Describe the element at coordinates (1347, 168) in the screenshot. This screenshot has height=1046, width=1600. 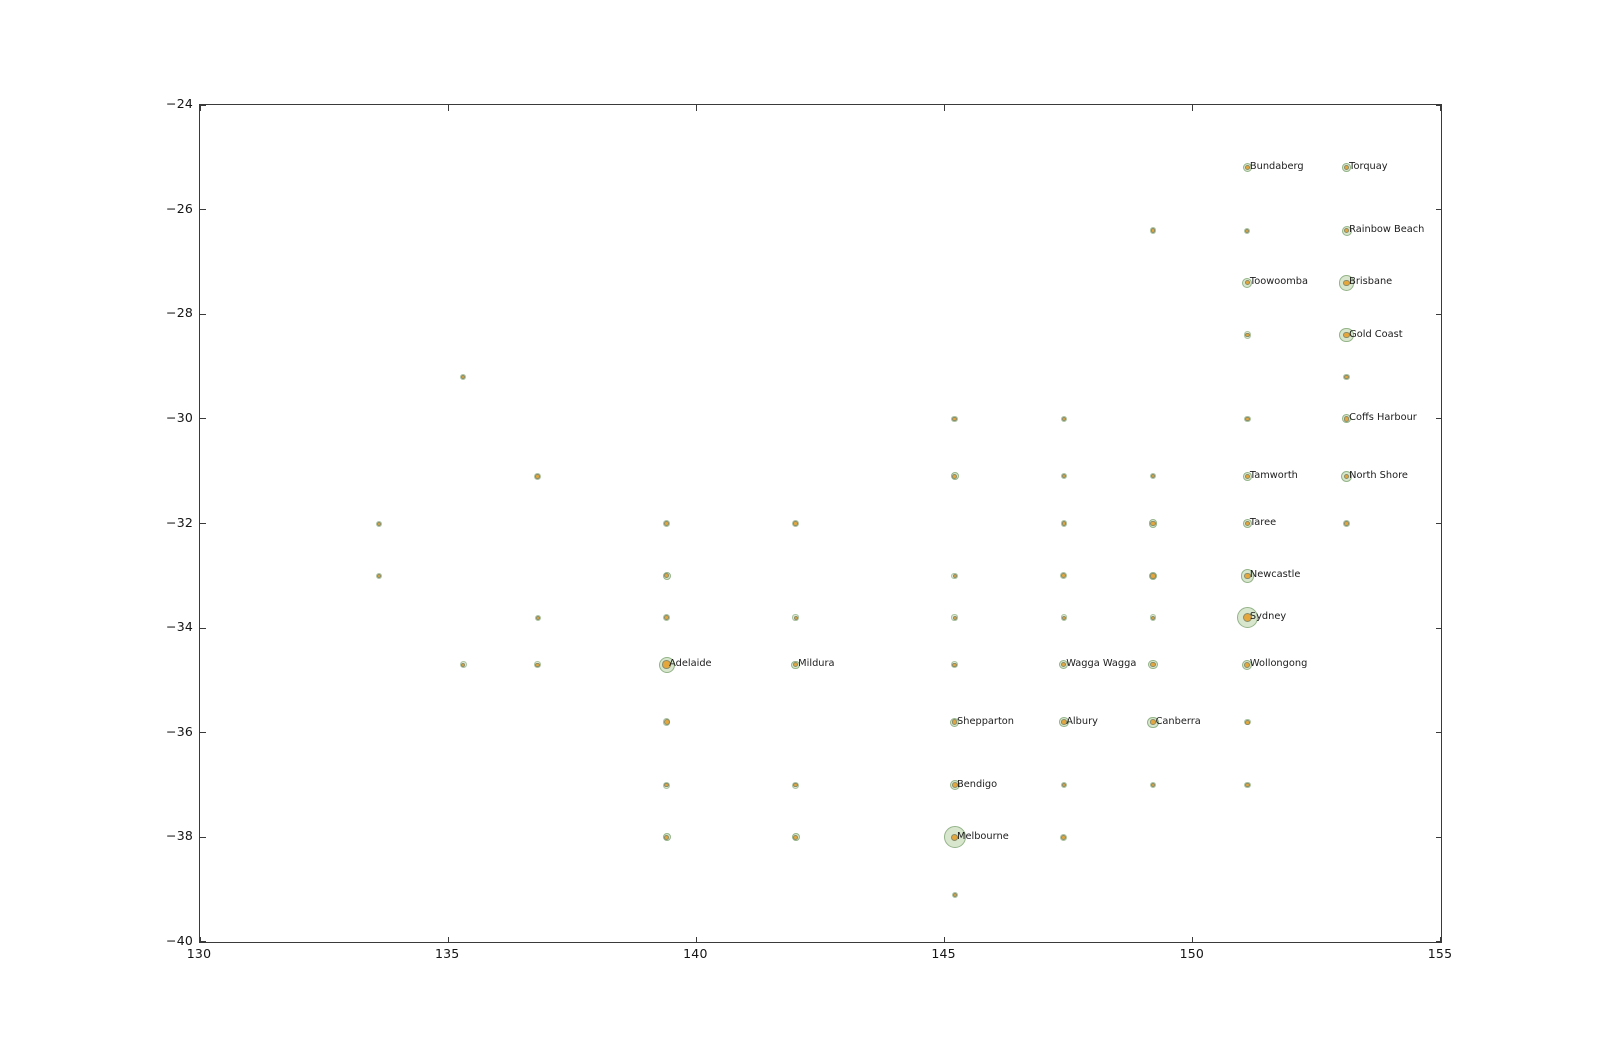
I see `city-point-torquay-dot` at that location.